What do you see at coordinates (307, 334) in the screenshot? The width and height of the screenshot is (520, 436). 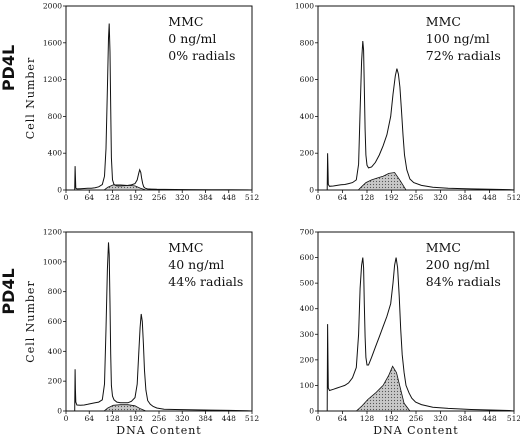 I see `y-tick-label: 300` at bounding box center [307, 334].